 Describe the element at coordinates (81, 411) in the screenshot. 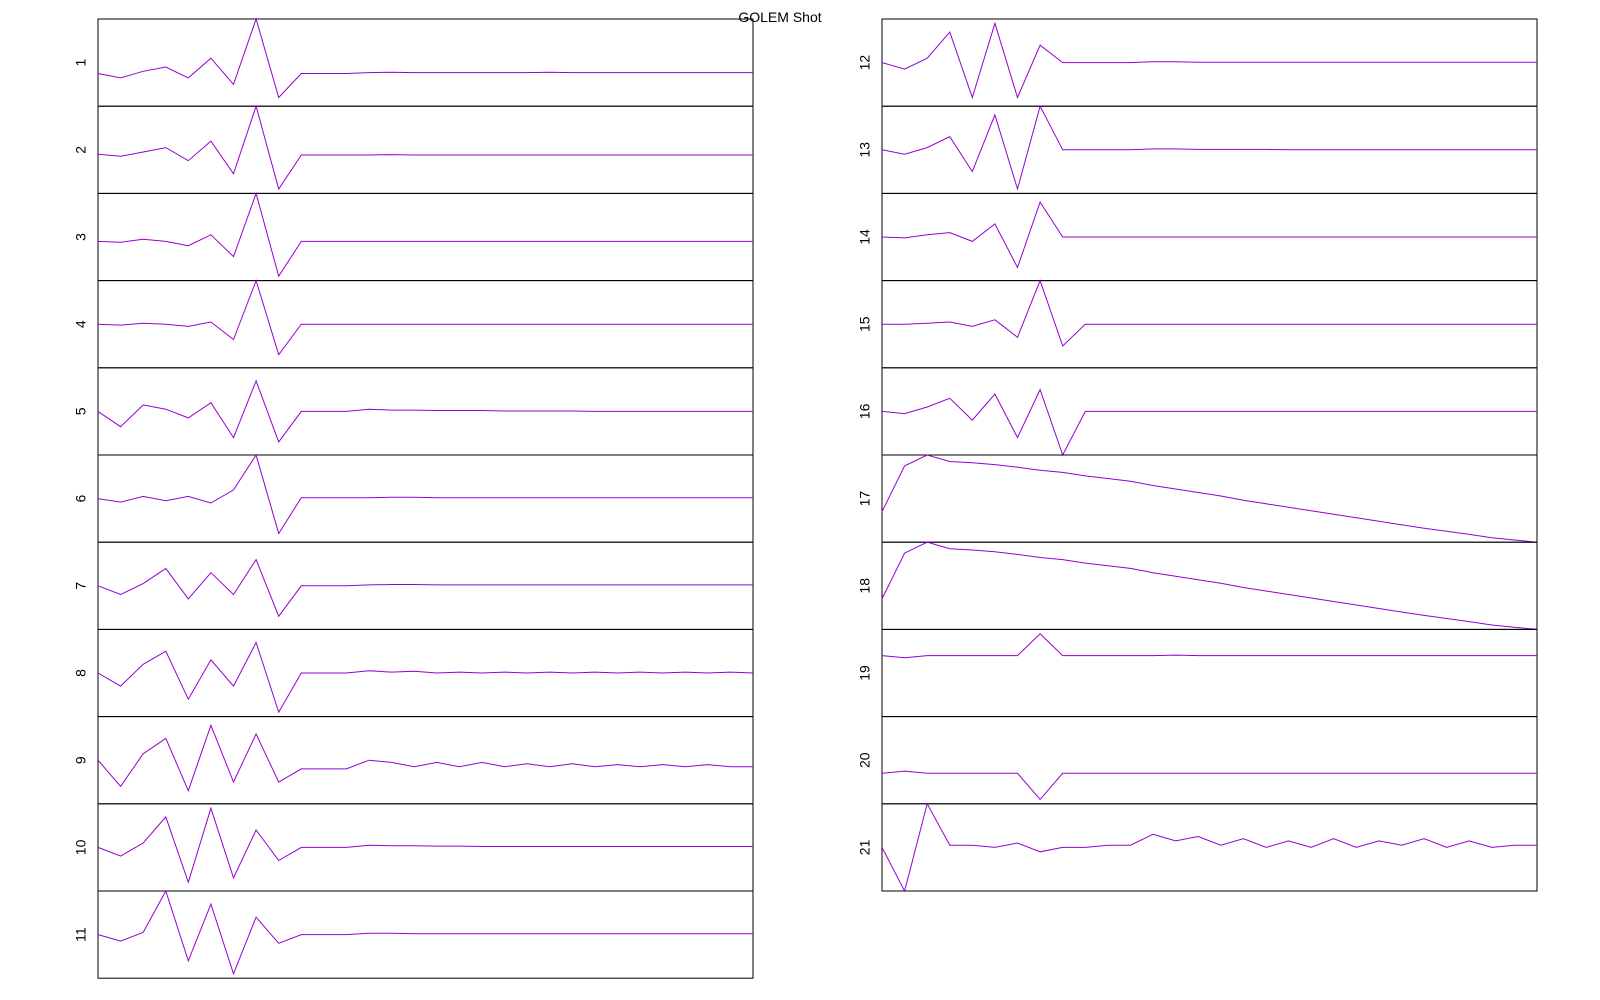

I see `panel-label: 5` at that location.